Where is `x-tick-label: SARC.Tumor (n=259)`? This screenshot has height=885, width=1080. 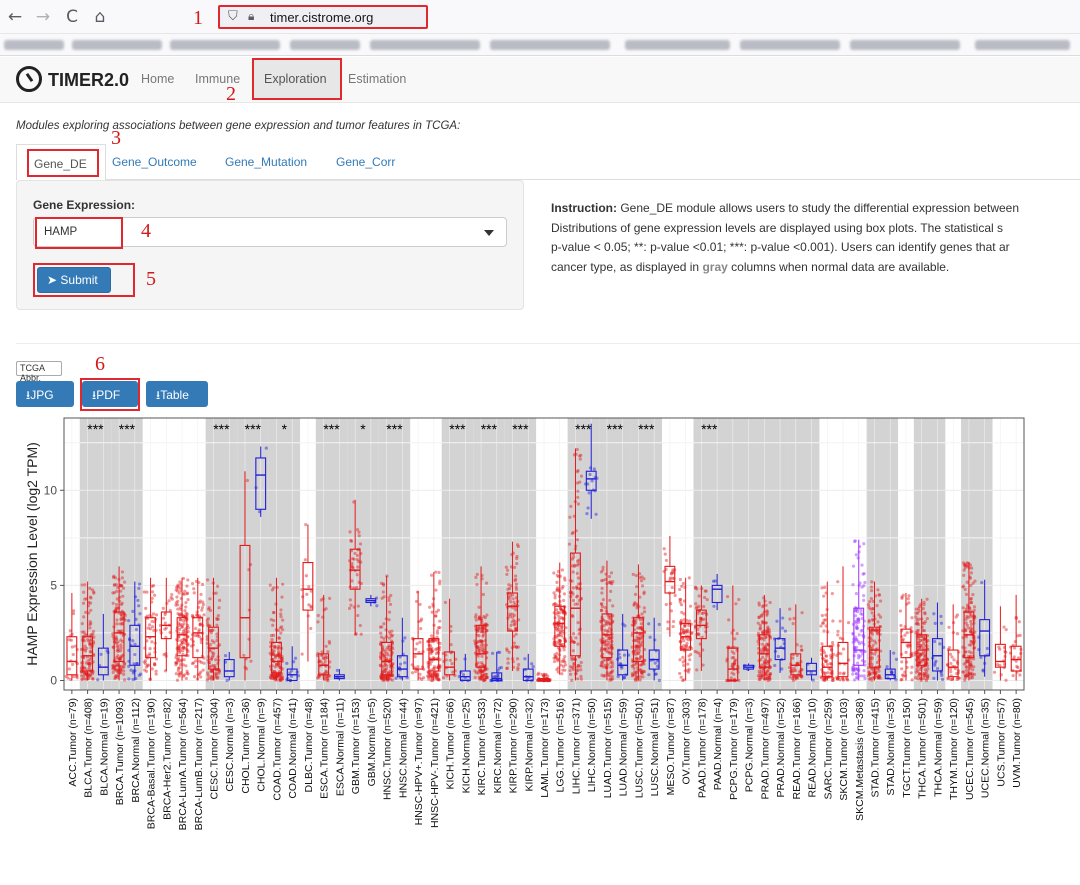 x-tick-label: SARC.Tumor (n=259) is located at coordinates (828, 748).